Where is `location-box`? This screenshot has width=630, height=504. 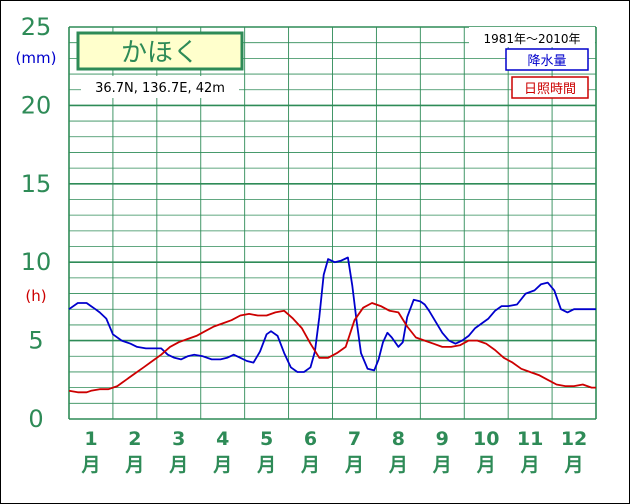 location-box is located at coordinates (160, 87).